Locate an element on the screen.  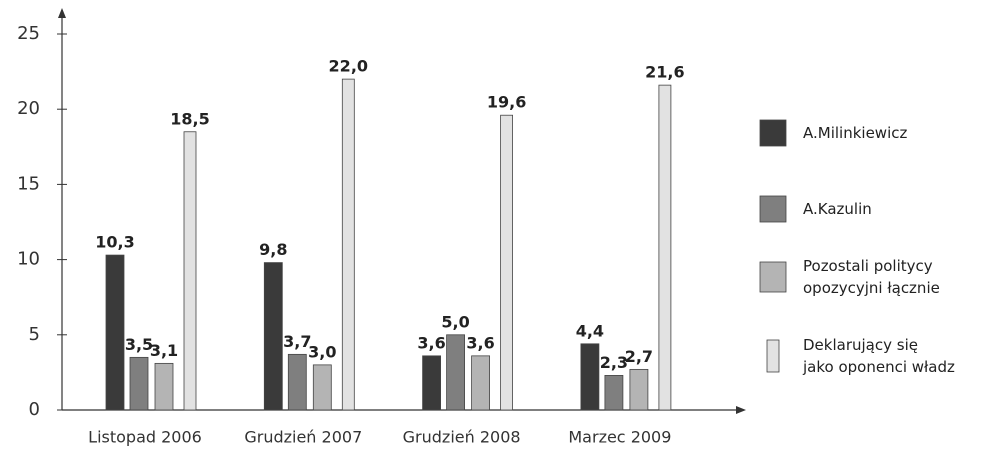
value-label: 9,8 is located at coordinates (273, 249).